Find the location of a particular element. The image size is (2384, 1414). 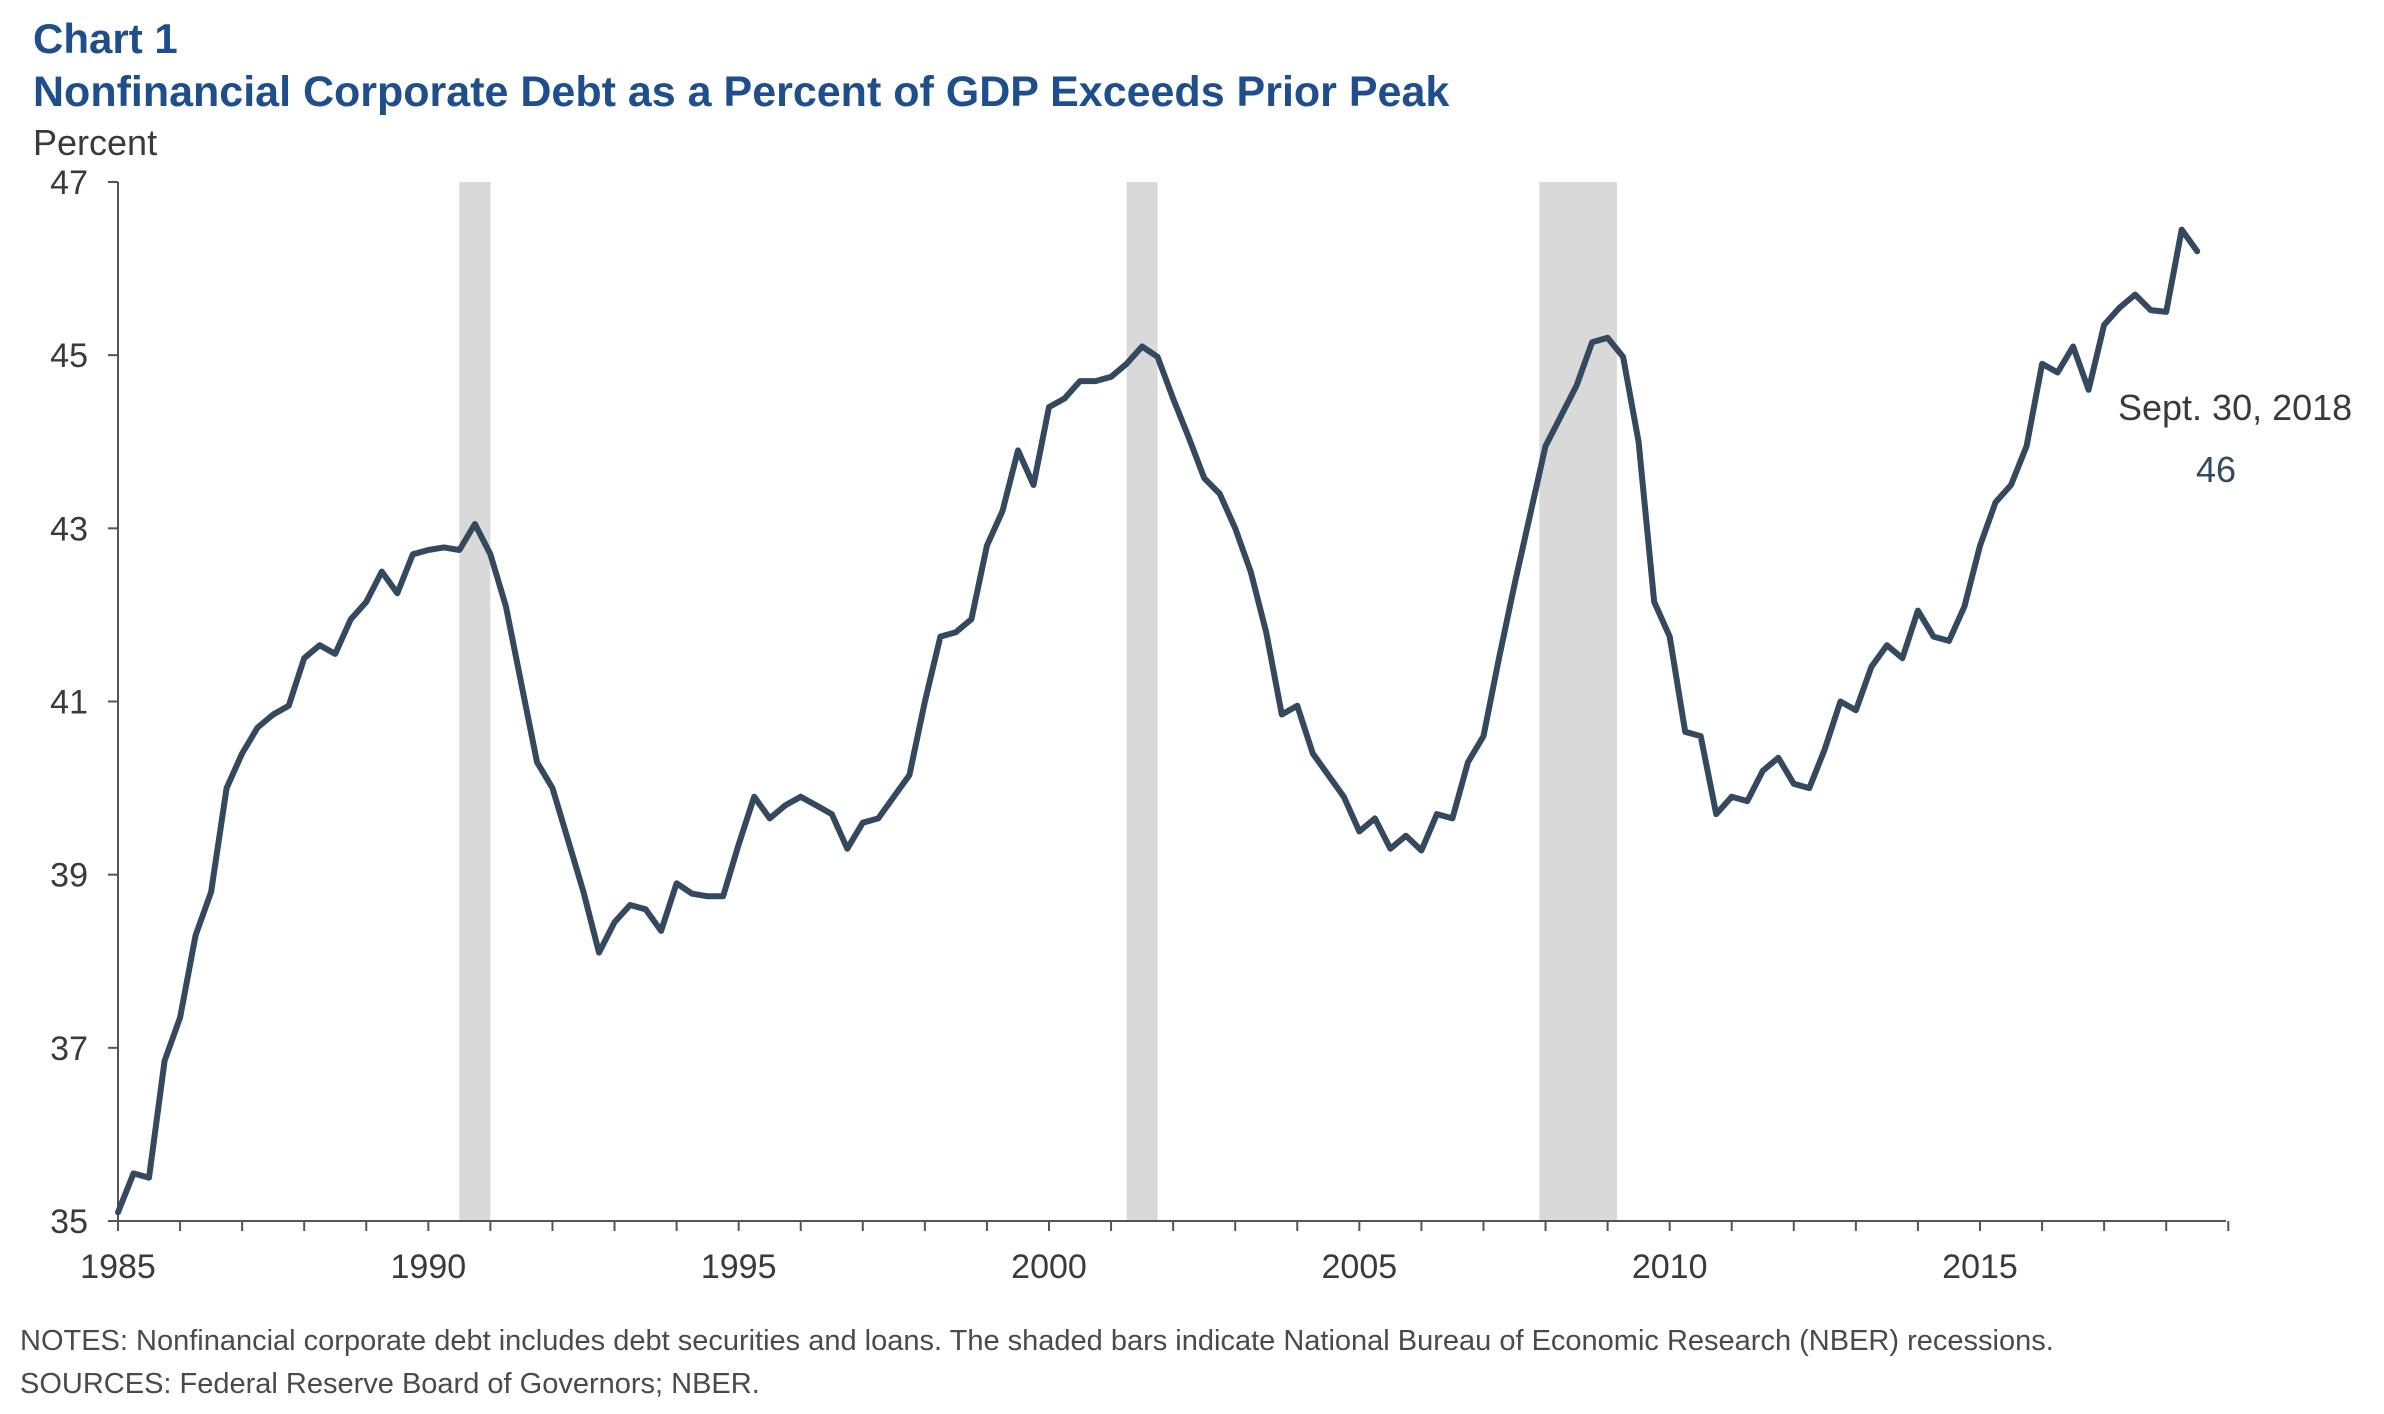

y-tick-label: 45 is located at coordinates (69, 356).